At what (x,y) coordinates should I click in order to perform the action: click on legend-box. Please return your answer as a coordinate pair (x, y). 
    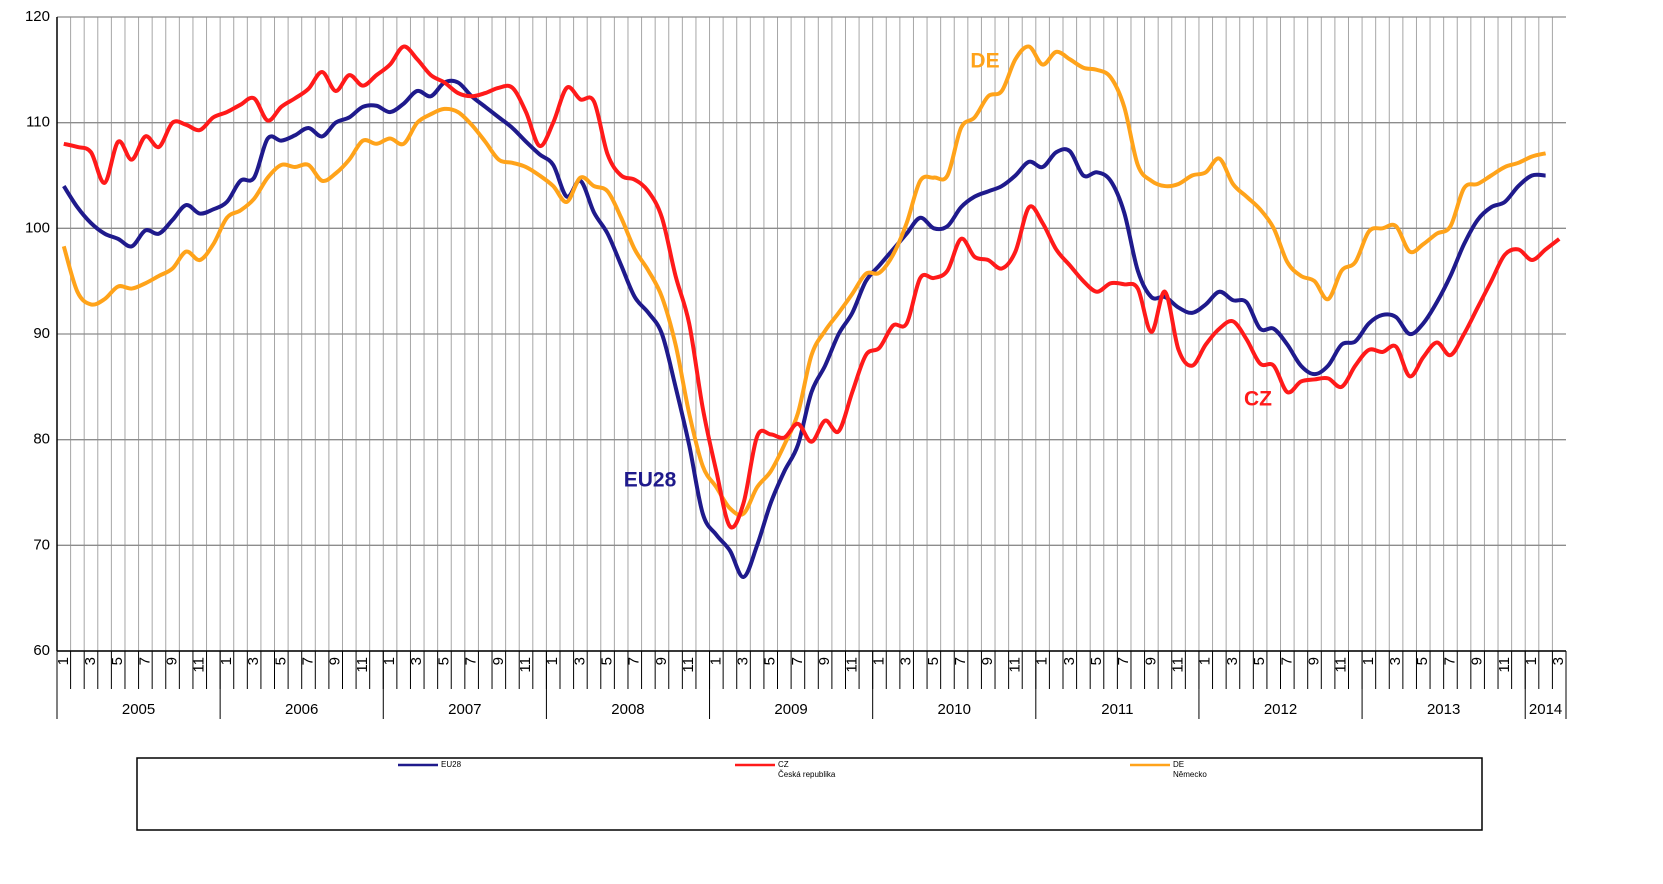
    Looking at the image, I should click on (809, 794).